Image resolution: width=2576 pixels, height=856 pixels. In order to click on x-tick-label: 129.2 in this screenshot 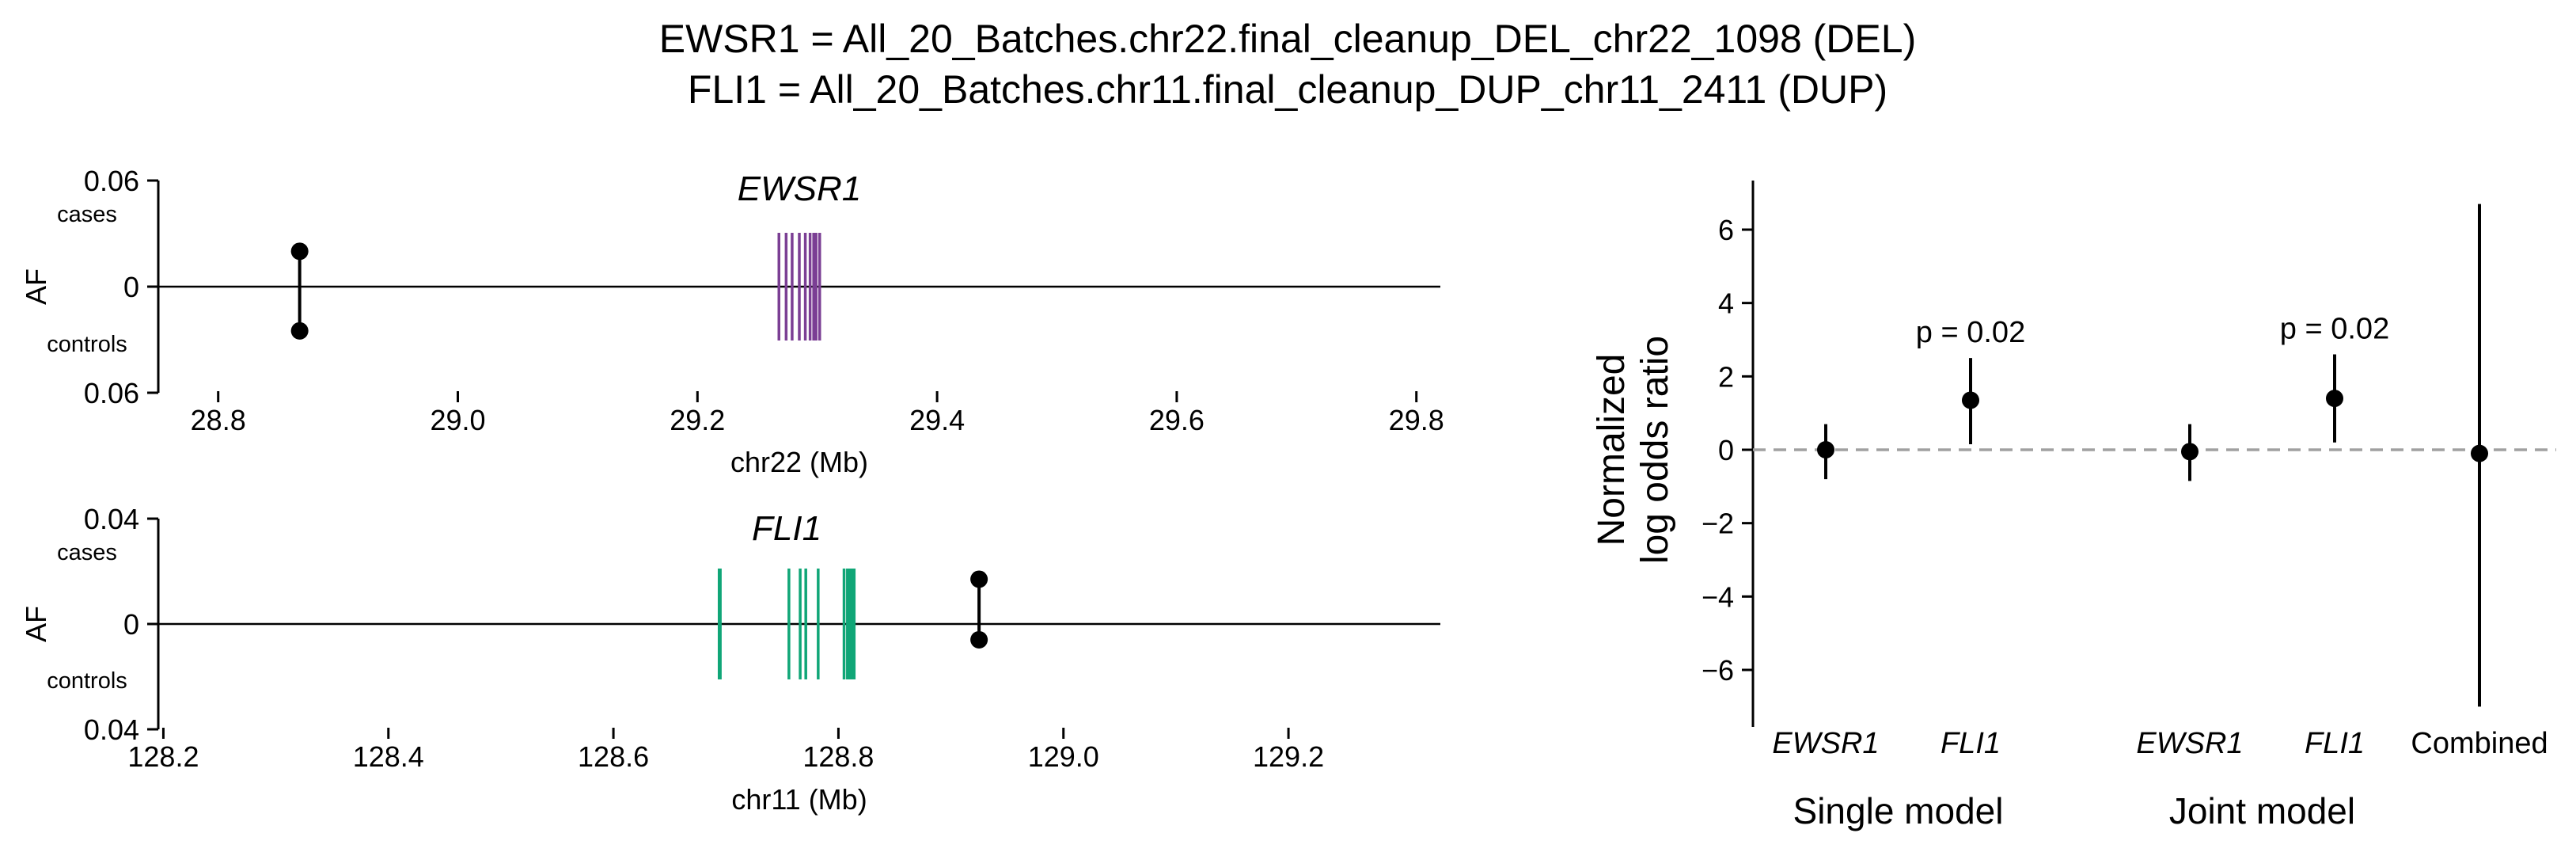, I will do `click(1288, 756)`.